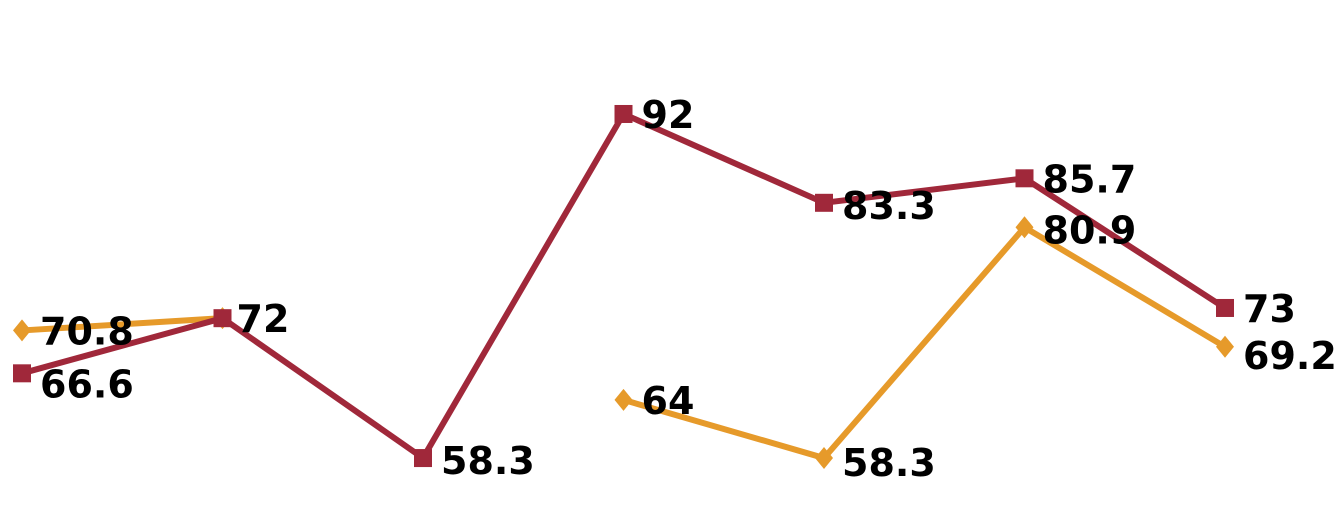  Describe the element at coordinates (889, 206) in the screenshot. I see `series-1-label-5: 83.3` at that location.